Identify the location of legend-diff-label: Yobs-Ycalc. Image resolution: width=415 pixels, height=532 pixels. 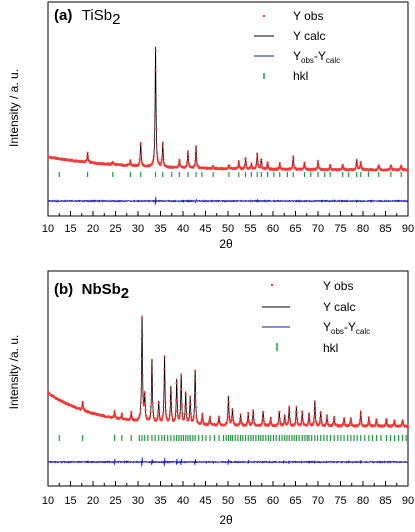
(346, 328).